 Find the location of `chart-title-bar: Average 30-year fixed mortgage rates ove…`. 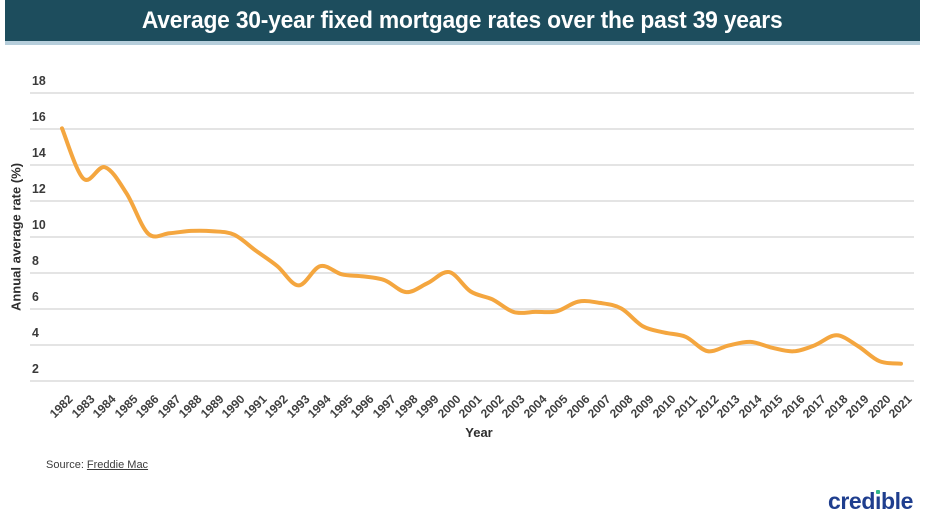

chart-title-bar: Average 30-year fixed mortgage rates ove… is located at coordinates (462, 22).